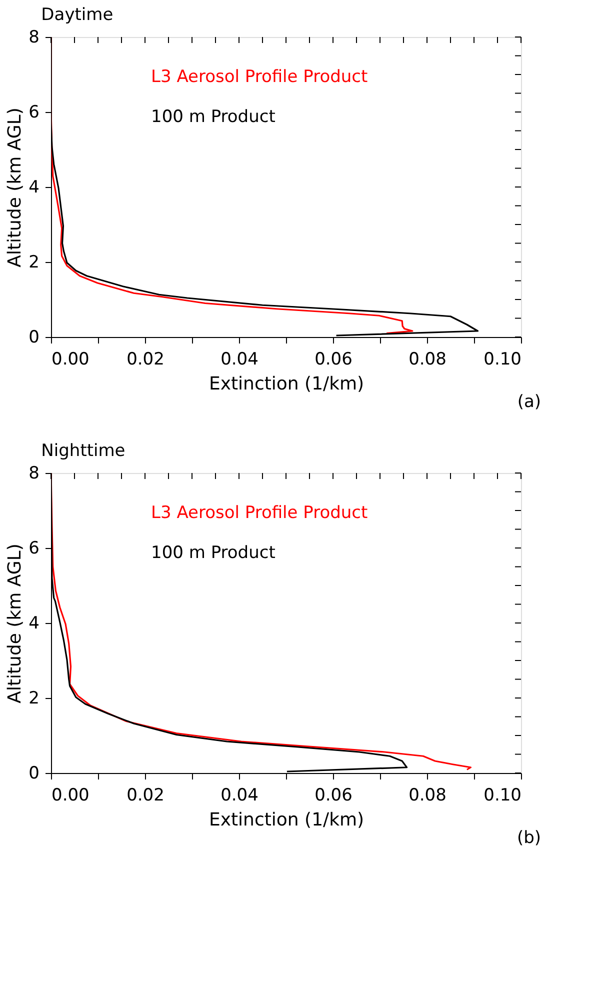 The height and width of the screenshot is (984, 602). What do you see at coordinates (83, 451) in the screenshot?
I see `chart-title: Nighttime` at bounding box center [83, 451].